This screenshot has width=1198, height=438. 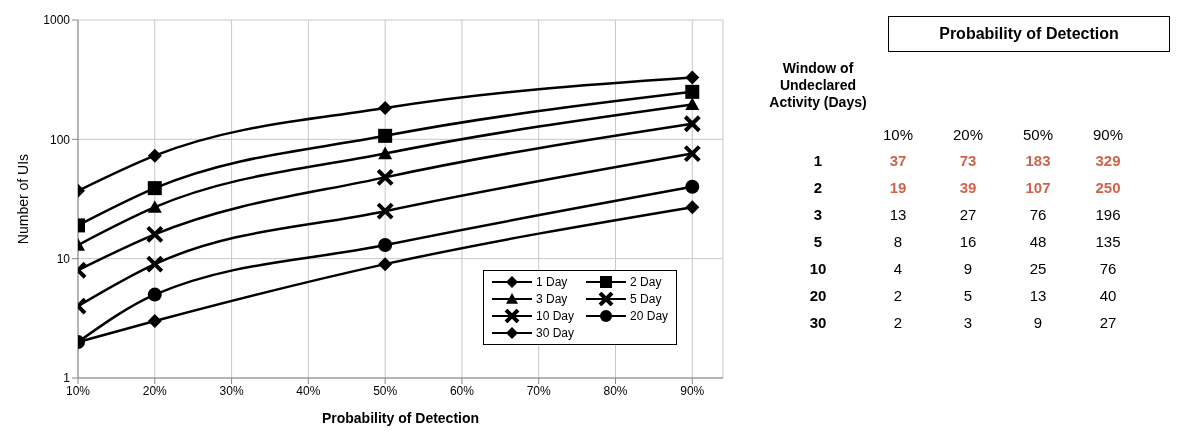 I want to click on data-label: 48, so click(x=1038, y=241).